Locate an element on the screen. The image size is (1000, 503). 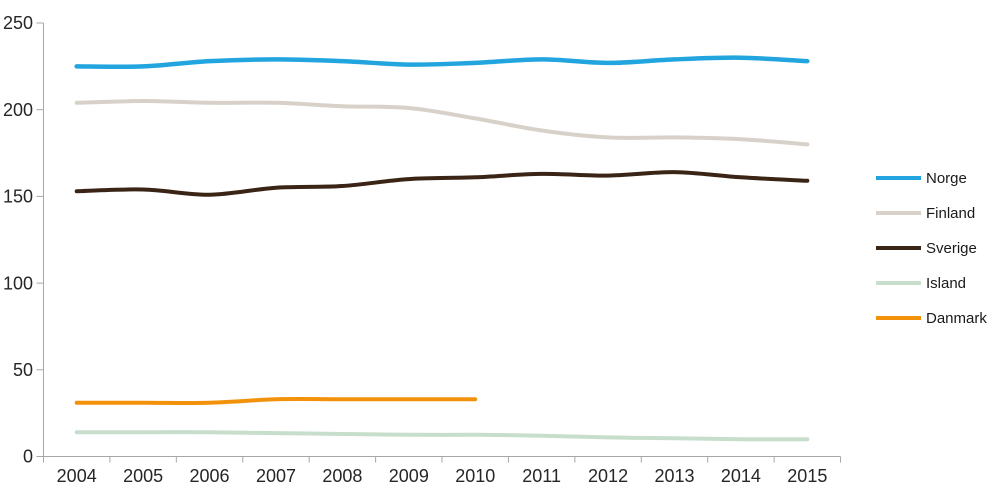
series-line-island is located at coordinates (442, 436).